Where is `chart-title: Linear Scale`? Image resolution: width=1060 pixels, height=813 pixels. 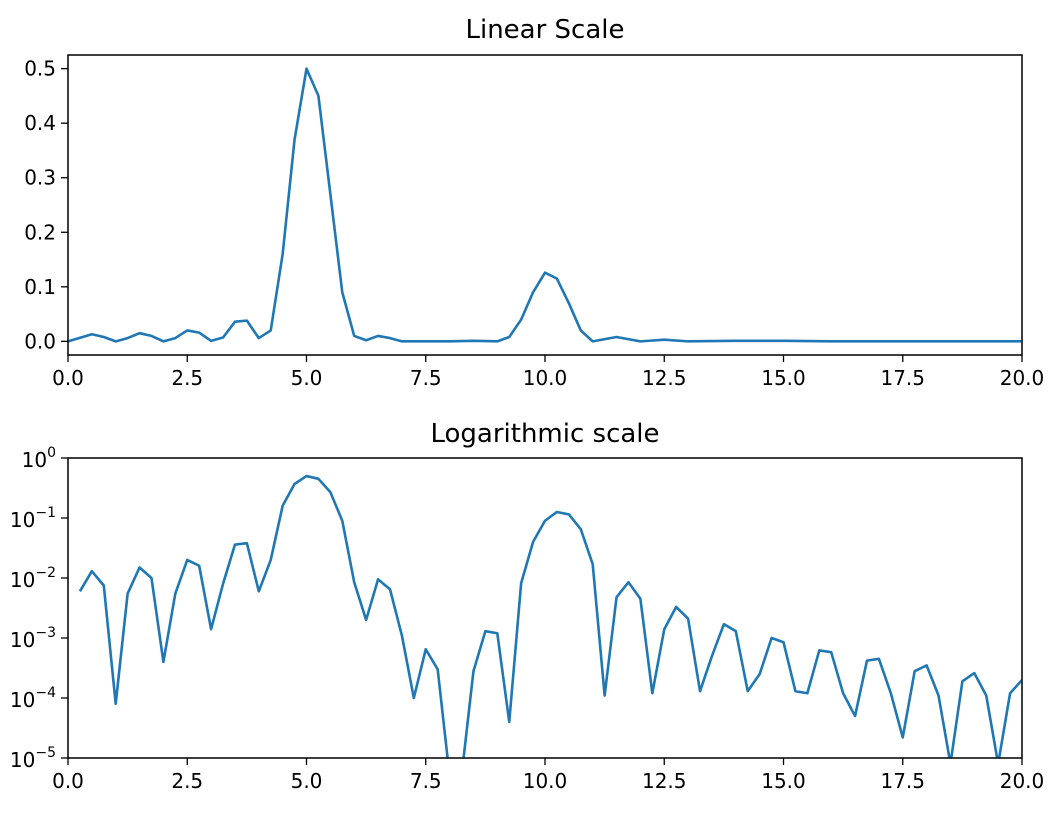
chart-title: Linear Scale is located at coordinates (544, 30).